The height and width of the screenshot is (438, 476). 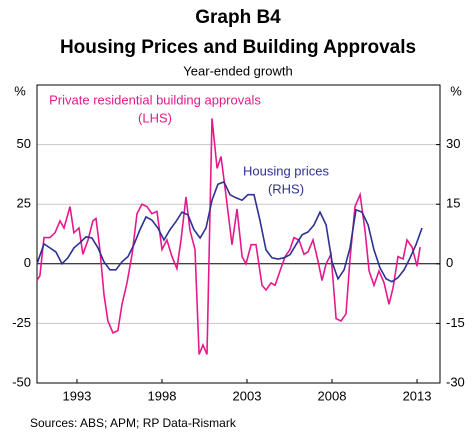 What do you see at coordinates (24, 143) in the screenshot?
I see `y-tick-label: 50` at bounding box center [24, 143].